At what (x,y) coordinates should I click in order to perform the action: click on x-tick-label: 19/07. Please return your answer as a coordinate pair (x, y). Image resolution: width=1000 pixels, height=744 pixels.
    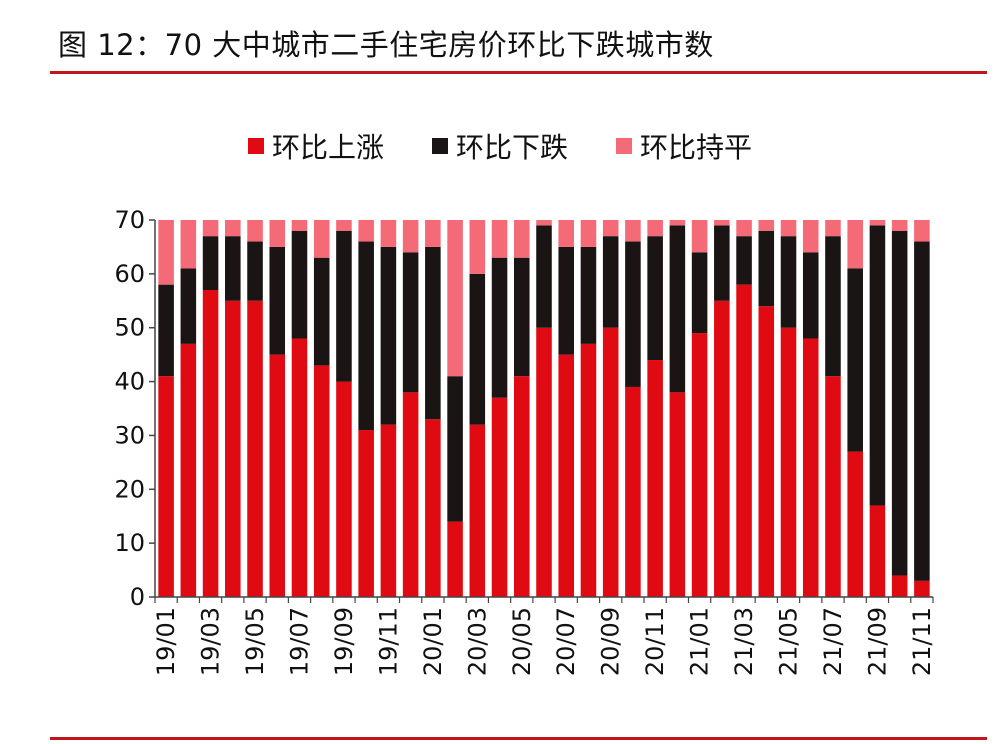
    Looking at the image, I should click on (299, 641).